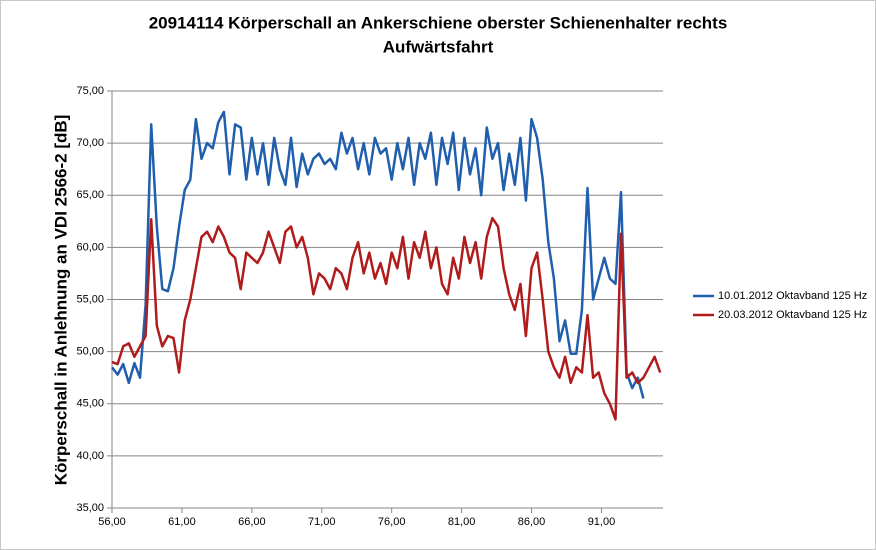 The width and height of the screenshot is (876, 550). I want to click on x-tick-label: 91,00, so click(602, 522).